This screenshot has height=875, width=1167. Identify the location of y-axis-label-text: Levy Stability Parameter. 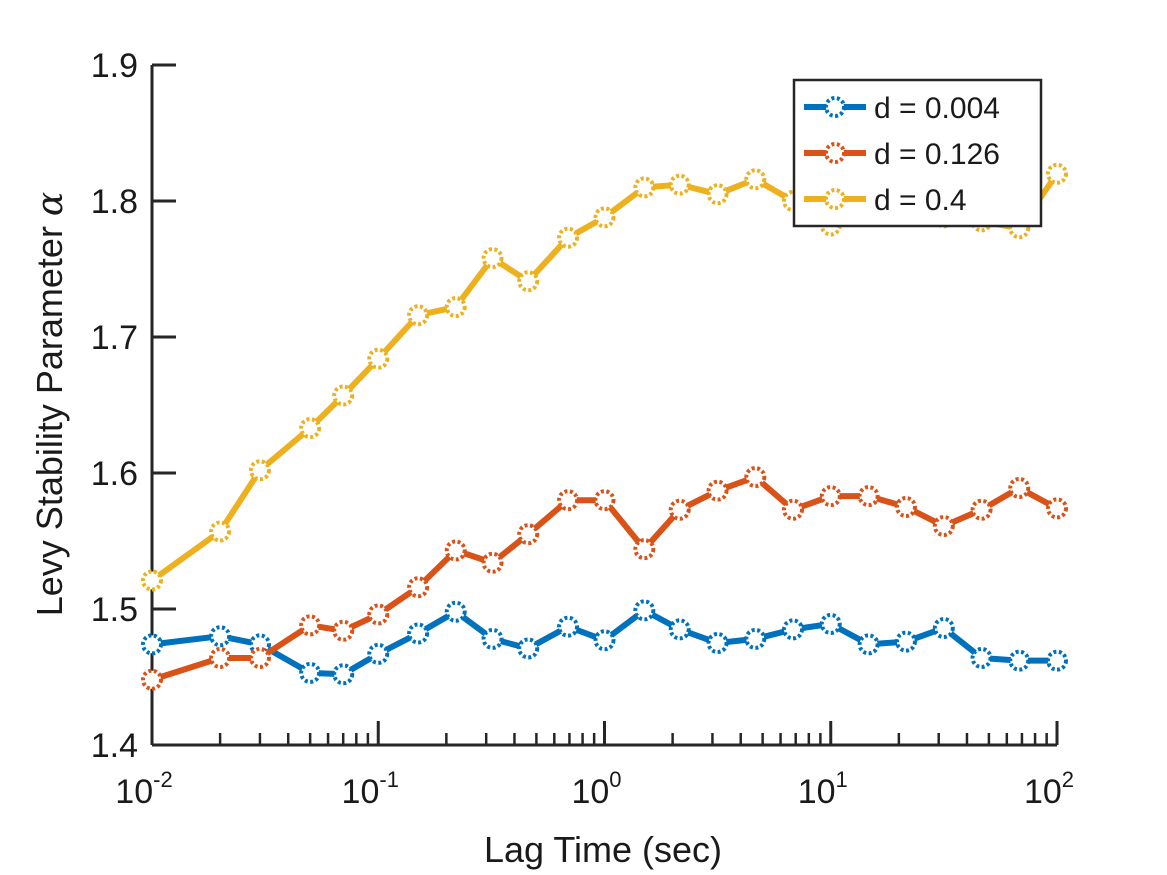
(49, 421).